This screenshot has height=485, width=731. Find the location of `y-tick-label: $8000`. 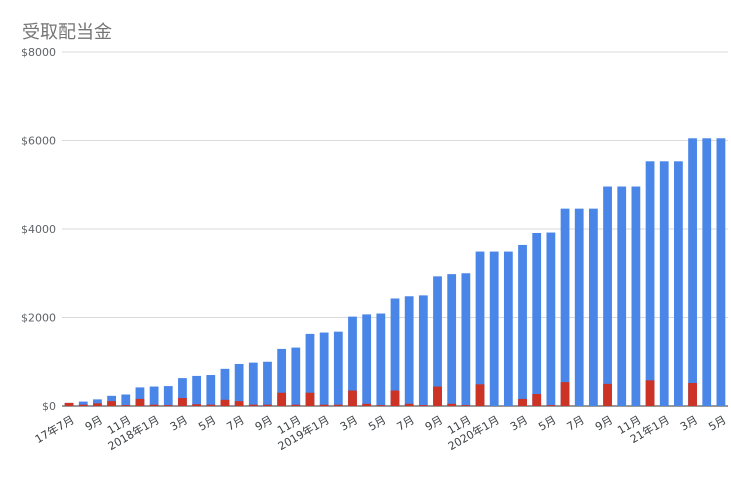

y-tick-label: $8000 is located at coordinates (38, 52).